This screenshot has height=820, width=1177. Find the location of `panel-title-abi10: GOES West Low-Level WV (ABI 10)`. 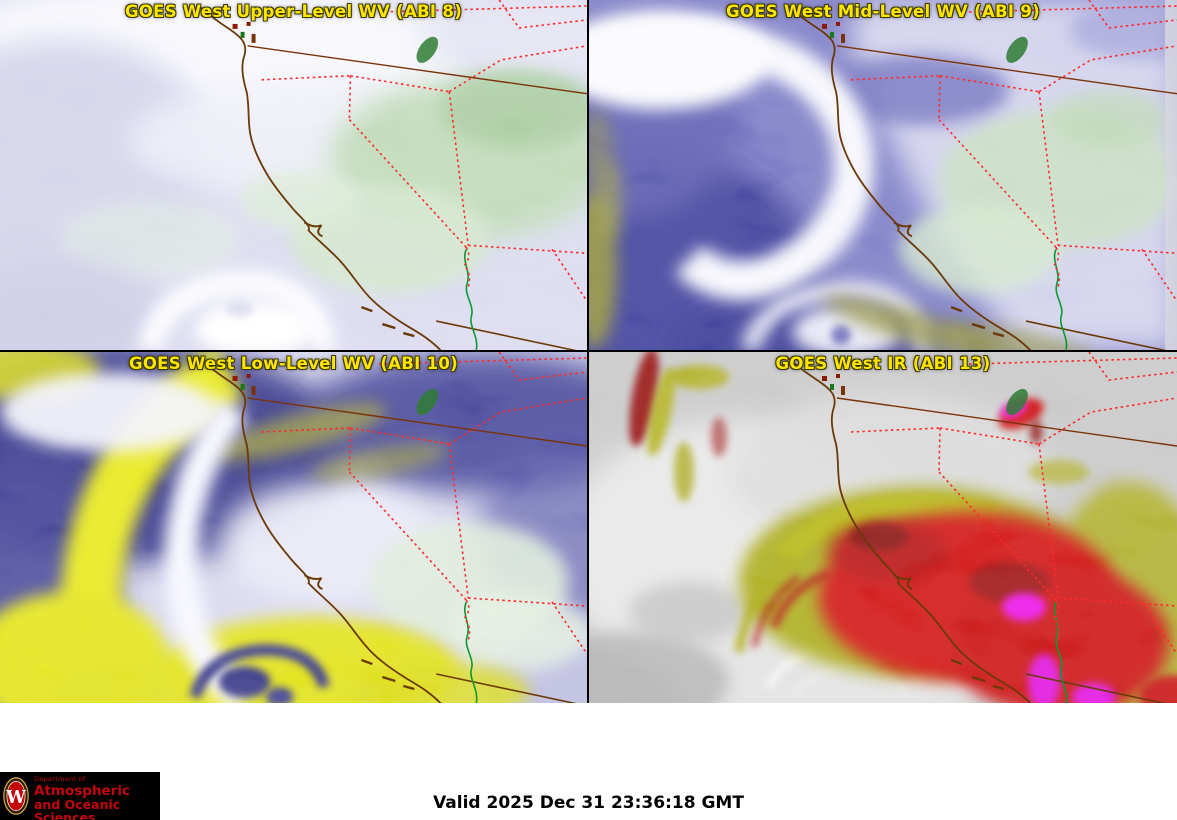

panel-title-abi10: GOES West Low-Level WV (ABI 10) is located at coordinates (293, 363).